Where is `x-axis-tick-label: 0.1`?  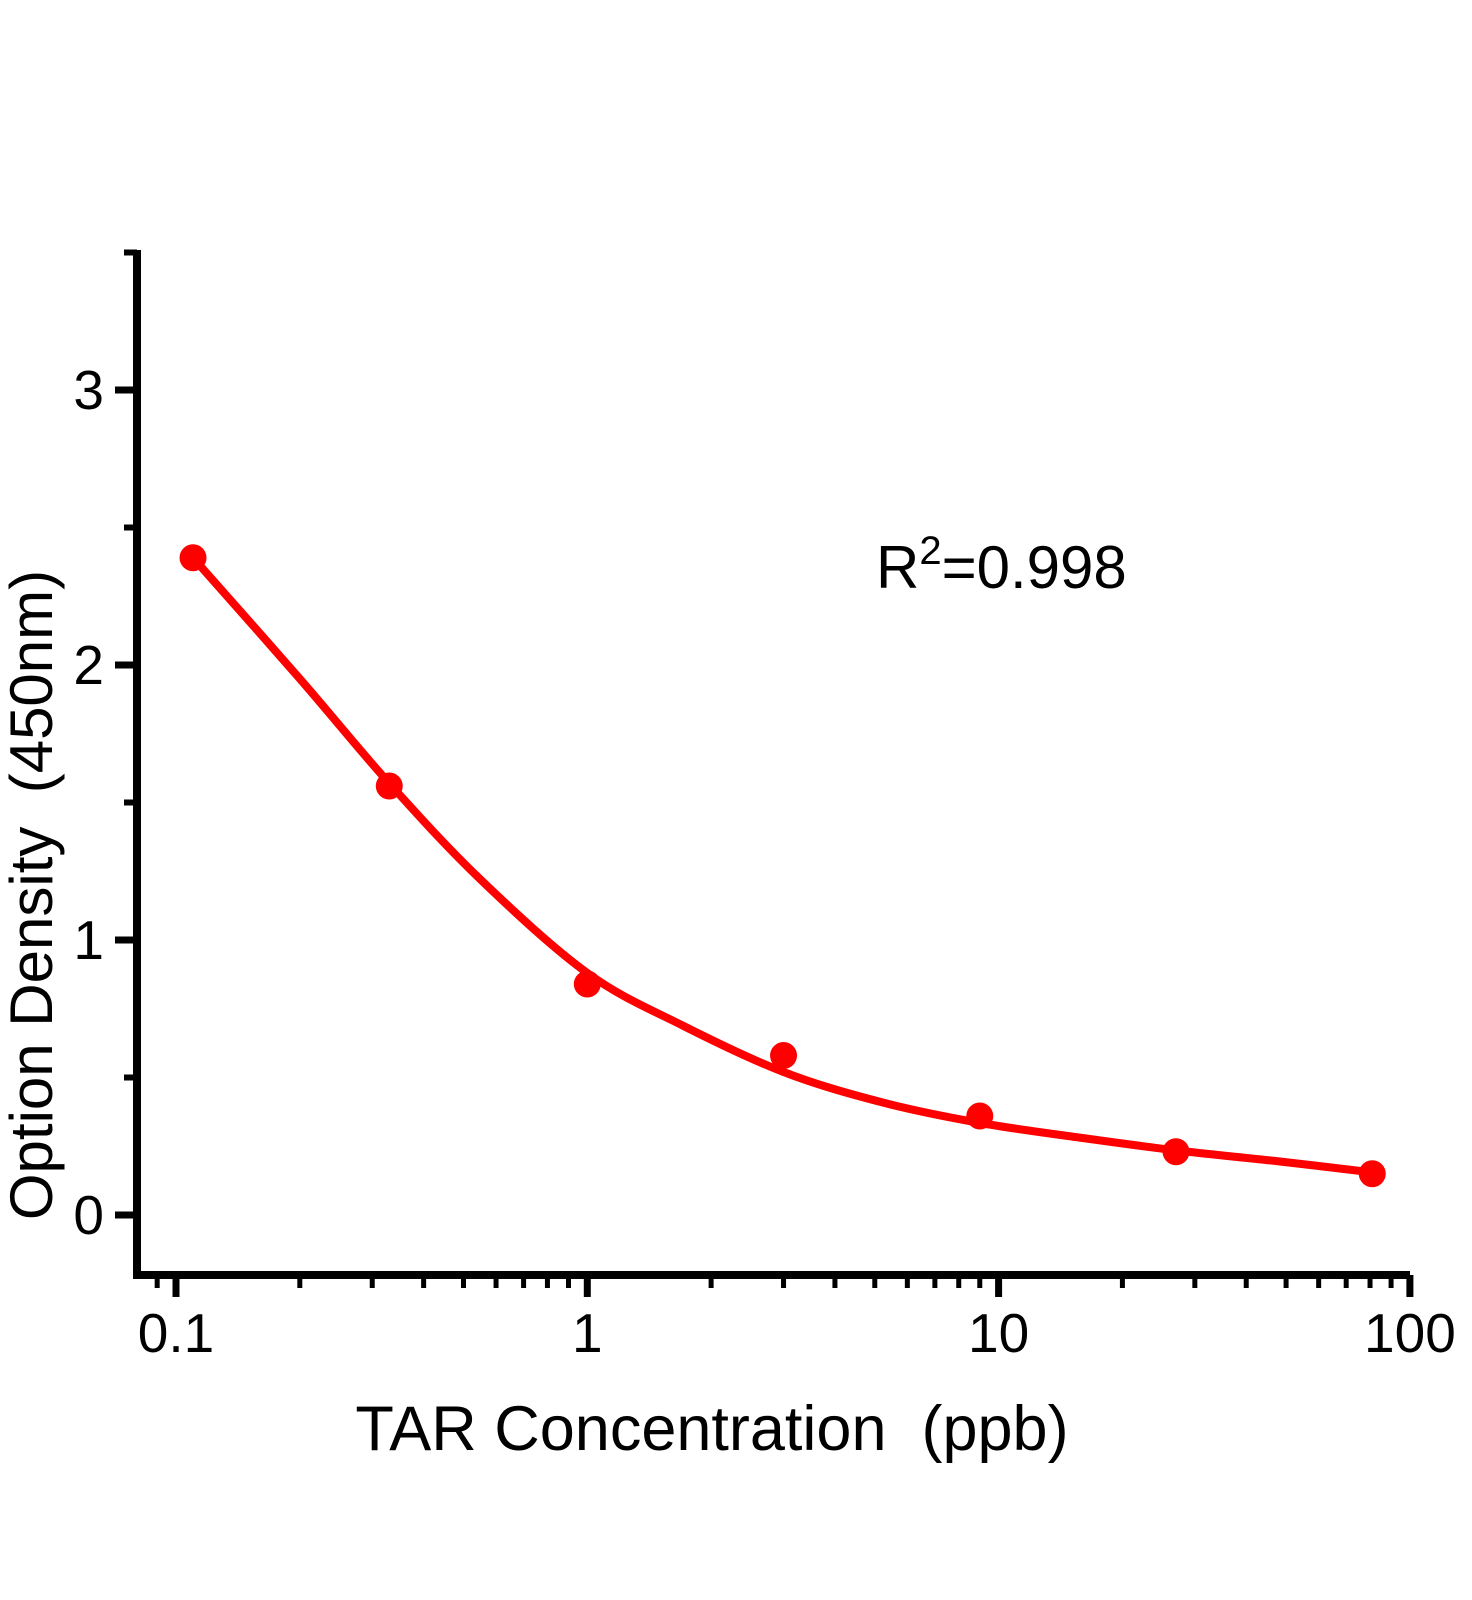
x-axis-tick-label: 0.1 is located at coordinates (176, 1333).